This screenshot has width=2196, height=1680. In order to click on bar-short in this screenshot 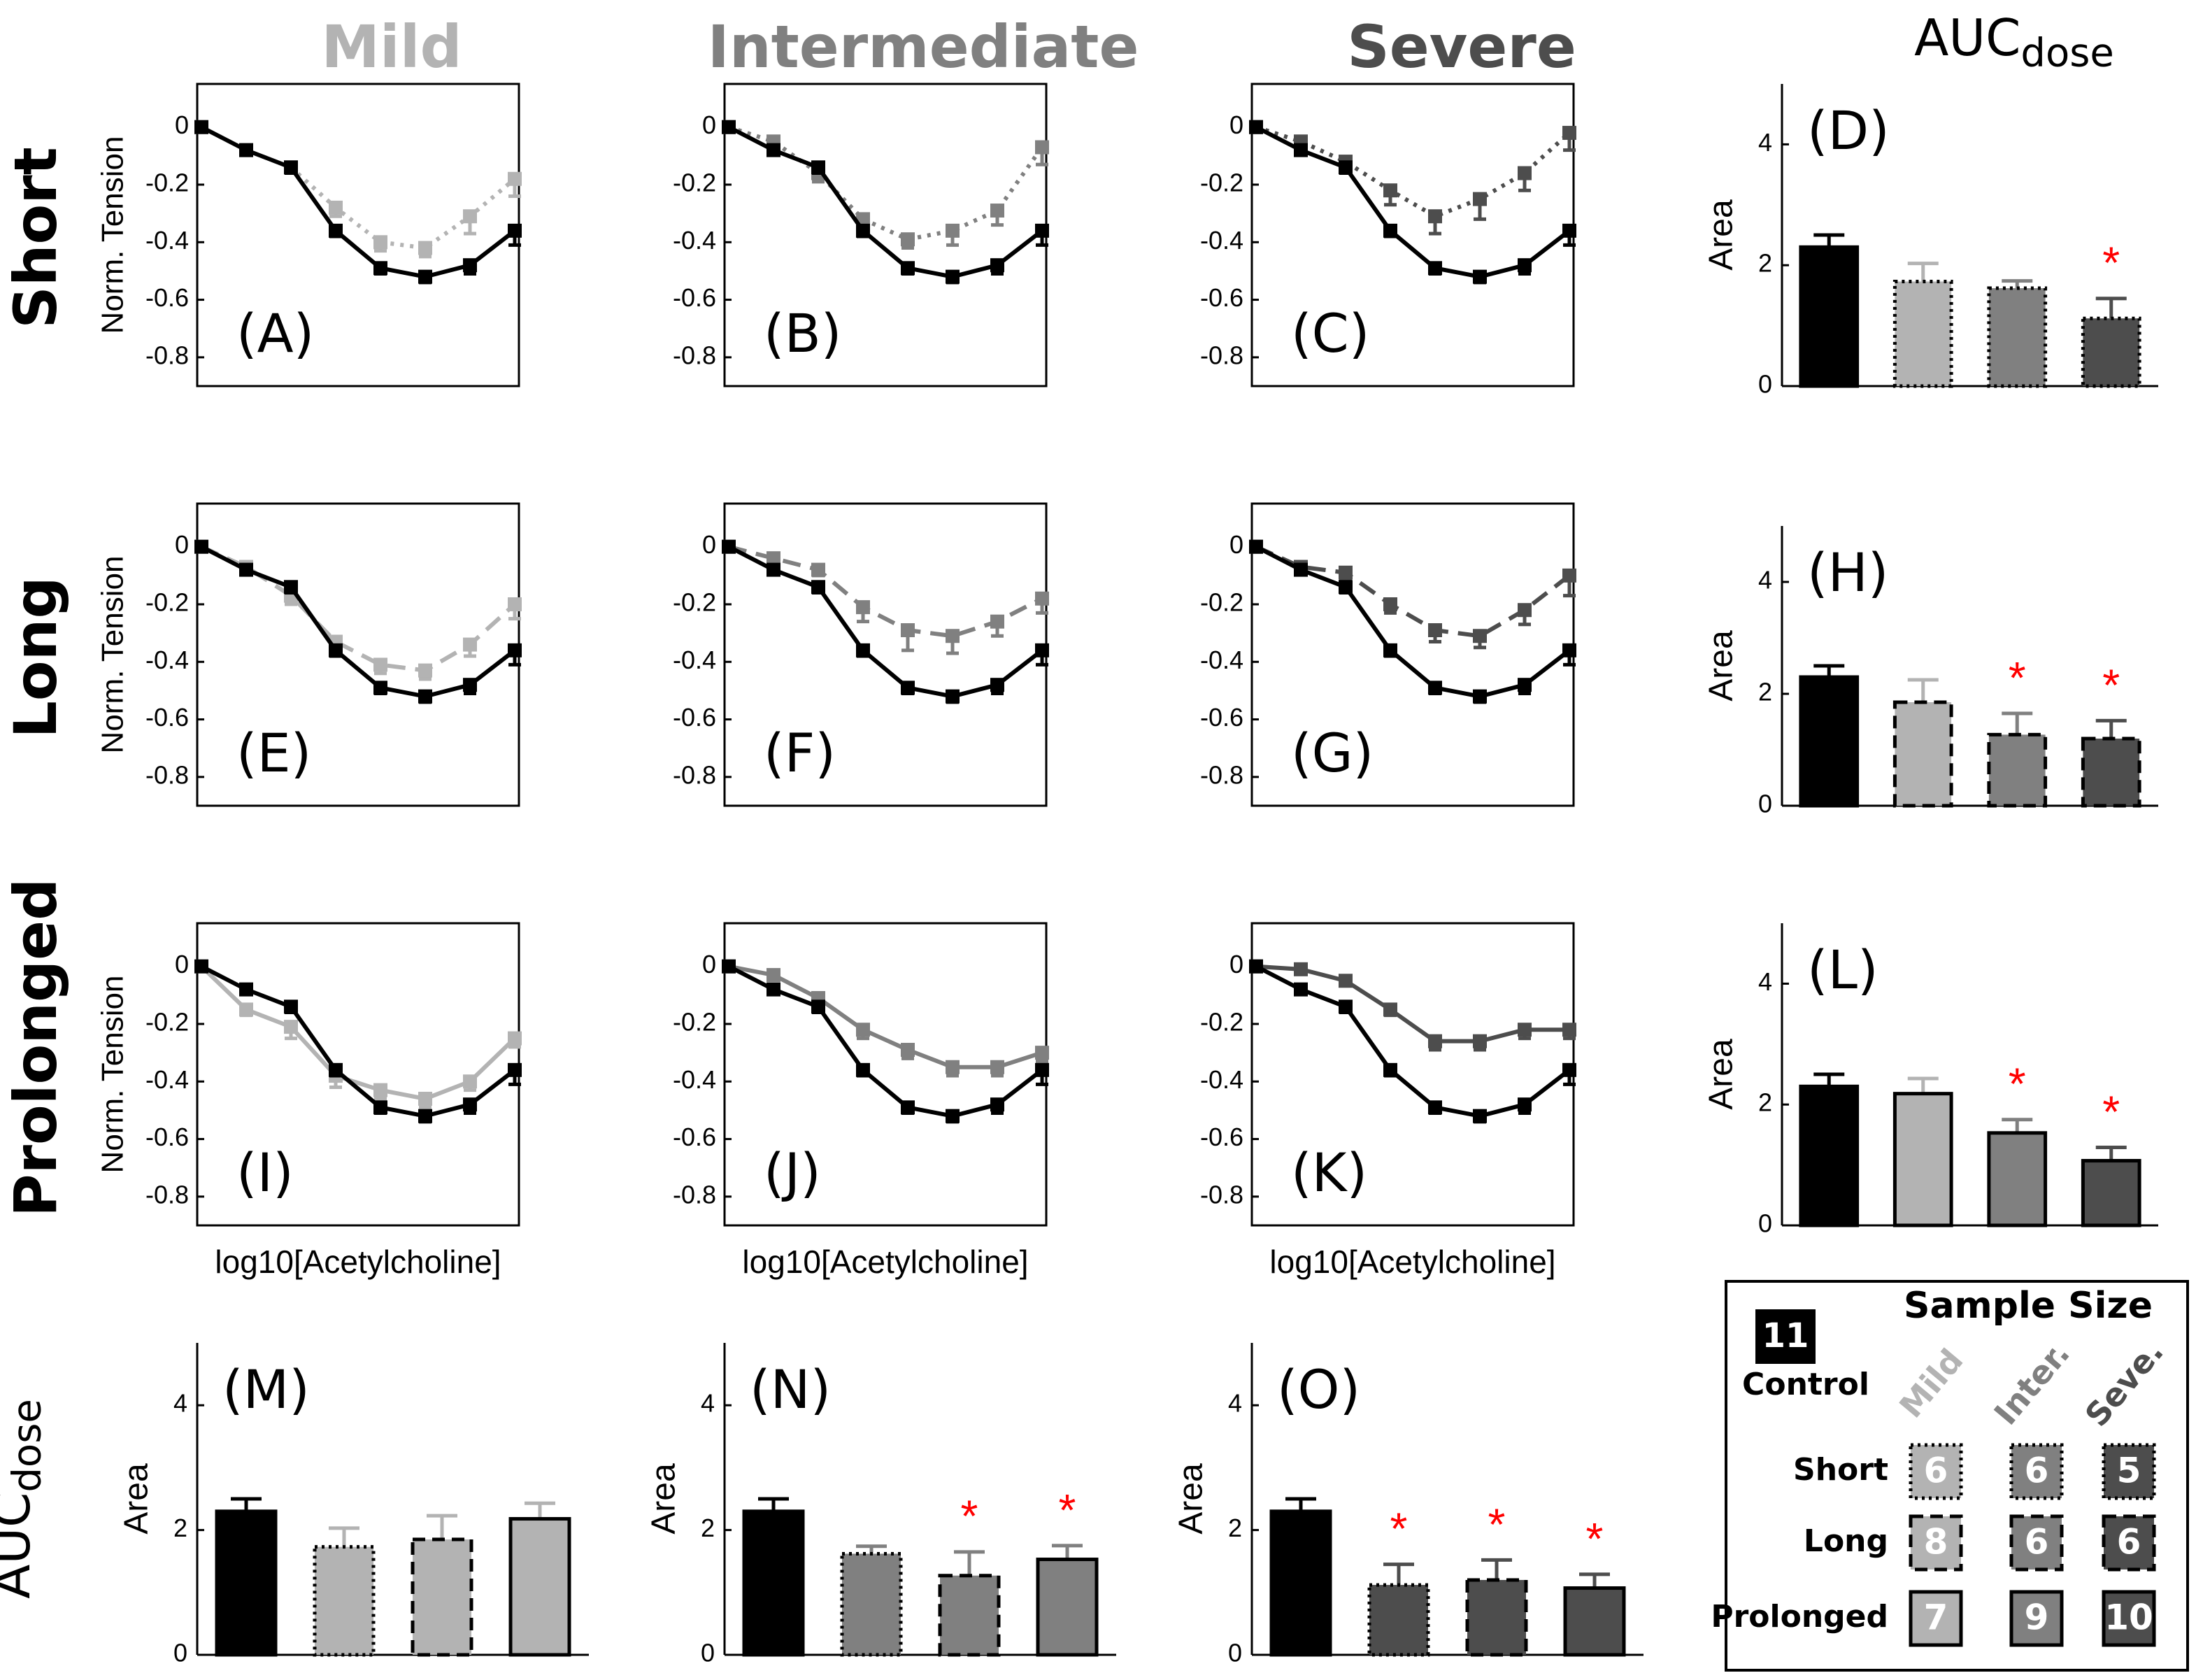, I will do `click(871, 1601)`.